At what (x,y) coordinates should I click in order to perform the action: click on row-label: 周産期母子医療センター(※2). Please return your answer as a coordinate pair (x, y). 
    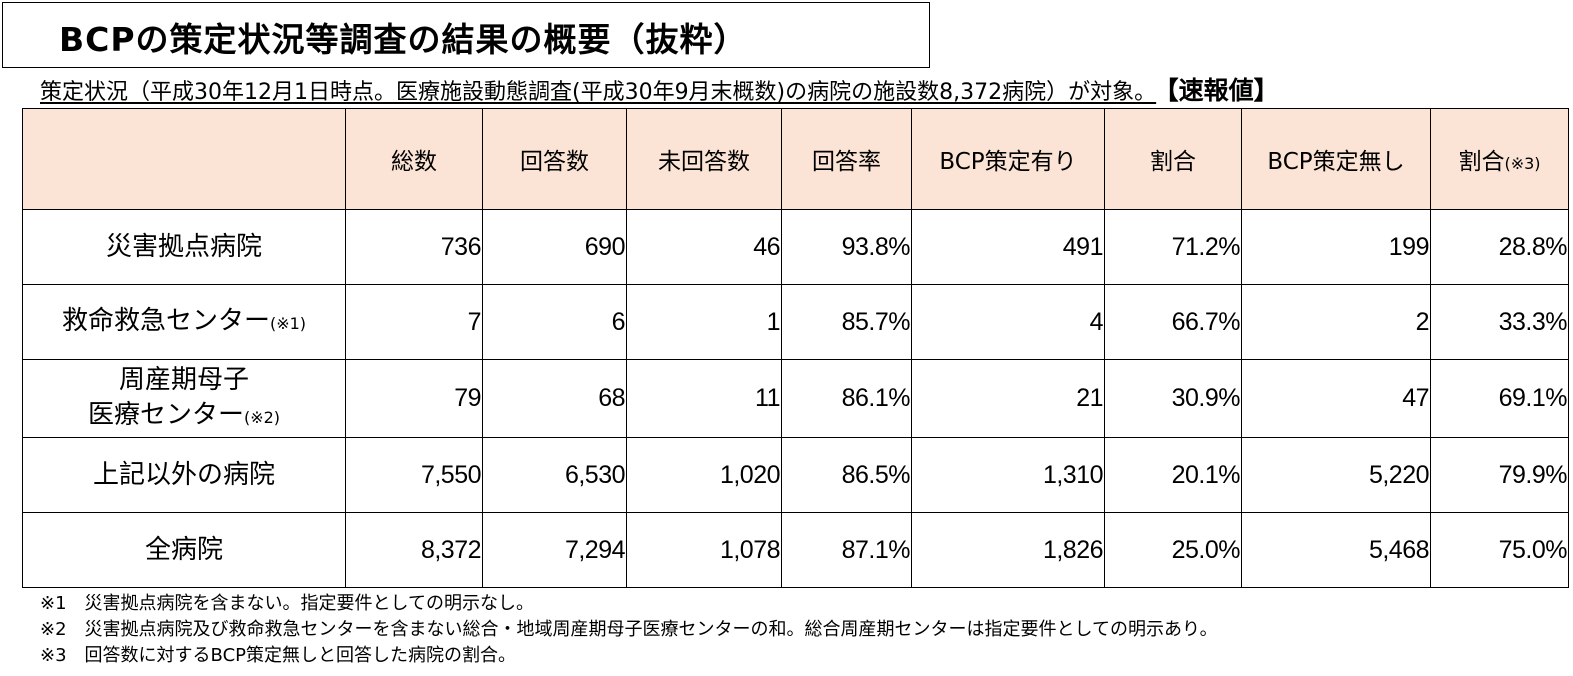
    Looking at the image, I should click on (184, 398).